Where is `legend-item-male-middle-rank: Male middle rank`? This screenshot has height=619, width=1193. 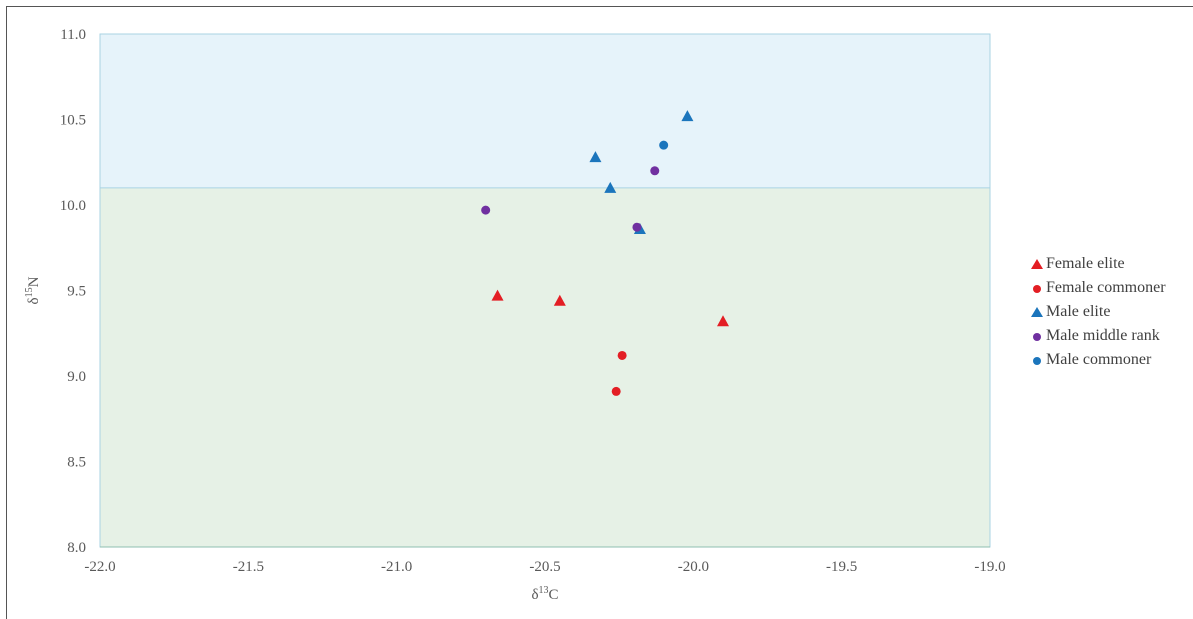 legend-item-male-middle-rank: Male middle rank is located at coordinates (1098, 336).